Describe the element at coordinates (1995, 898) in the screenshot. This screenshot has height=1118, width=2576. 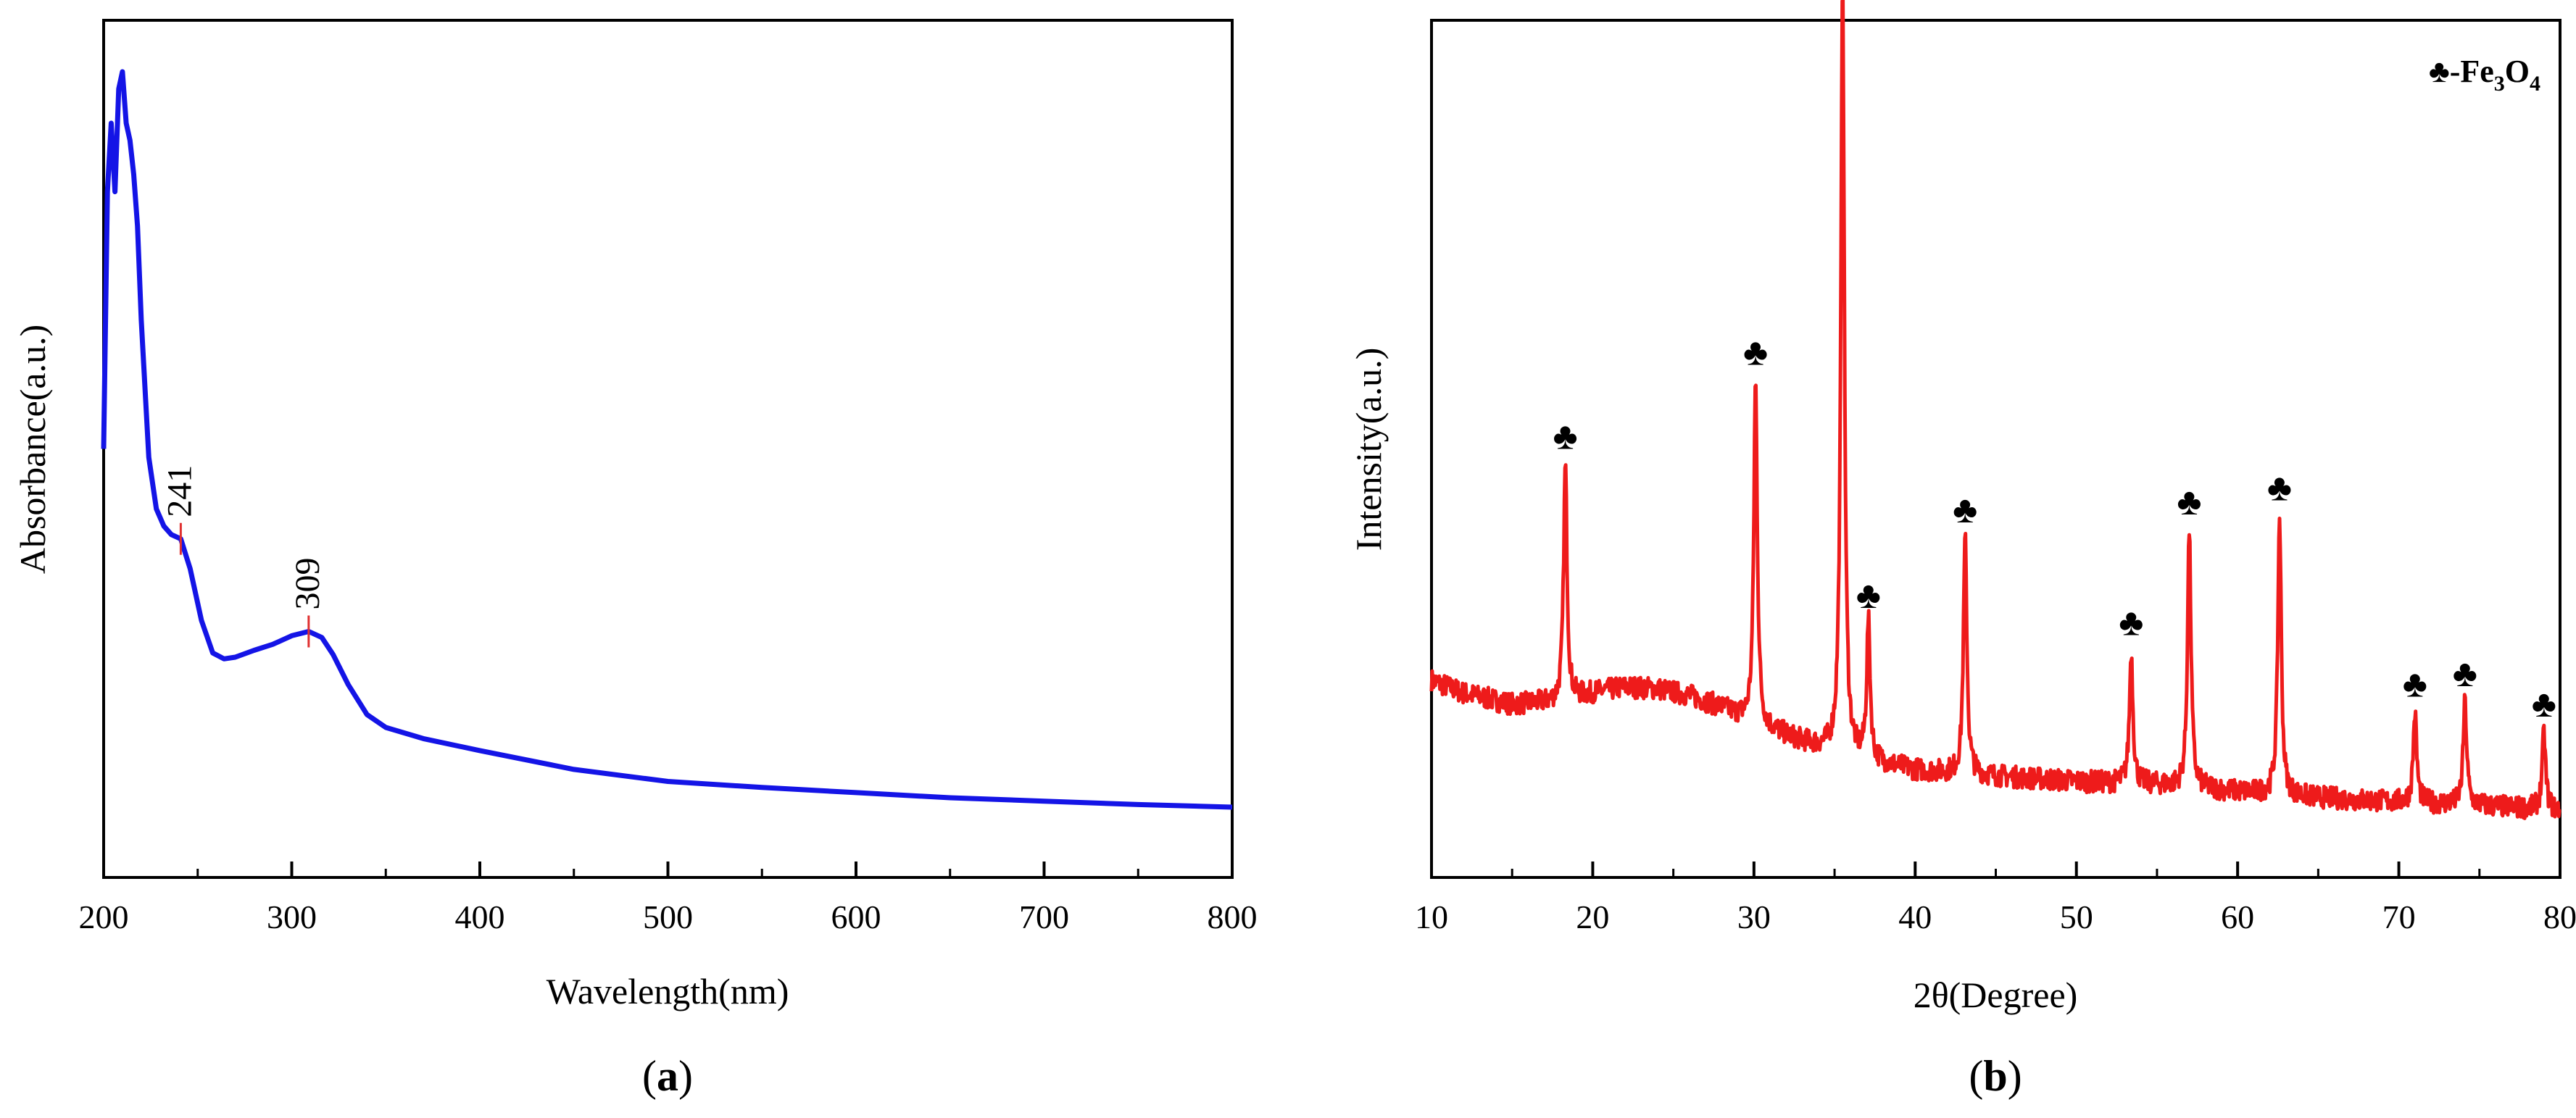
I see `panel-b-x-ticks: 10 20 30 40 50 60 70 80` at that location.